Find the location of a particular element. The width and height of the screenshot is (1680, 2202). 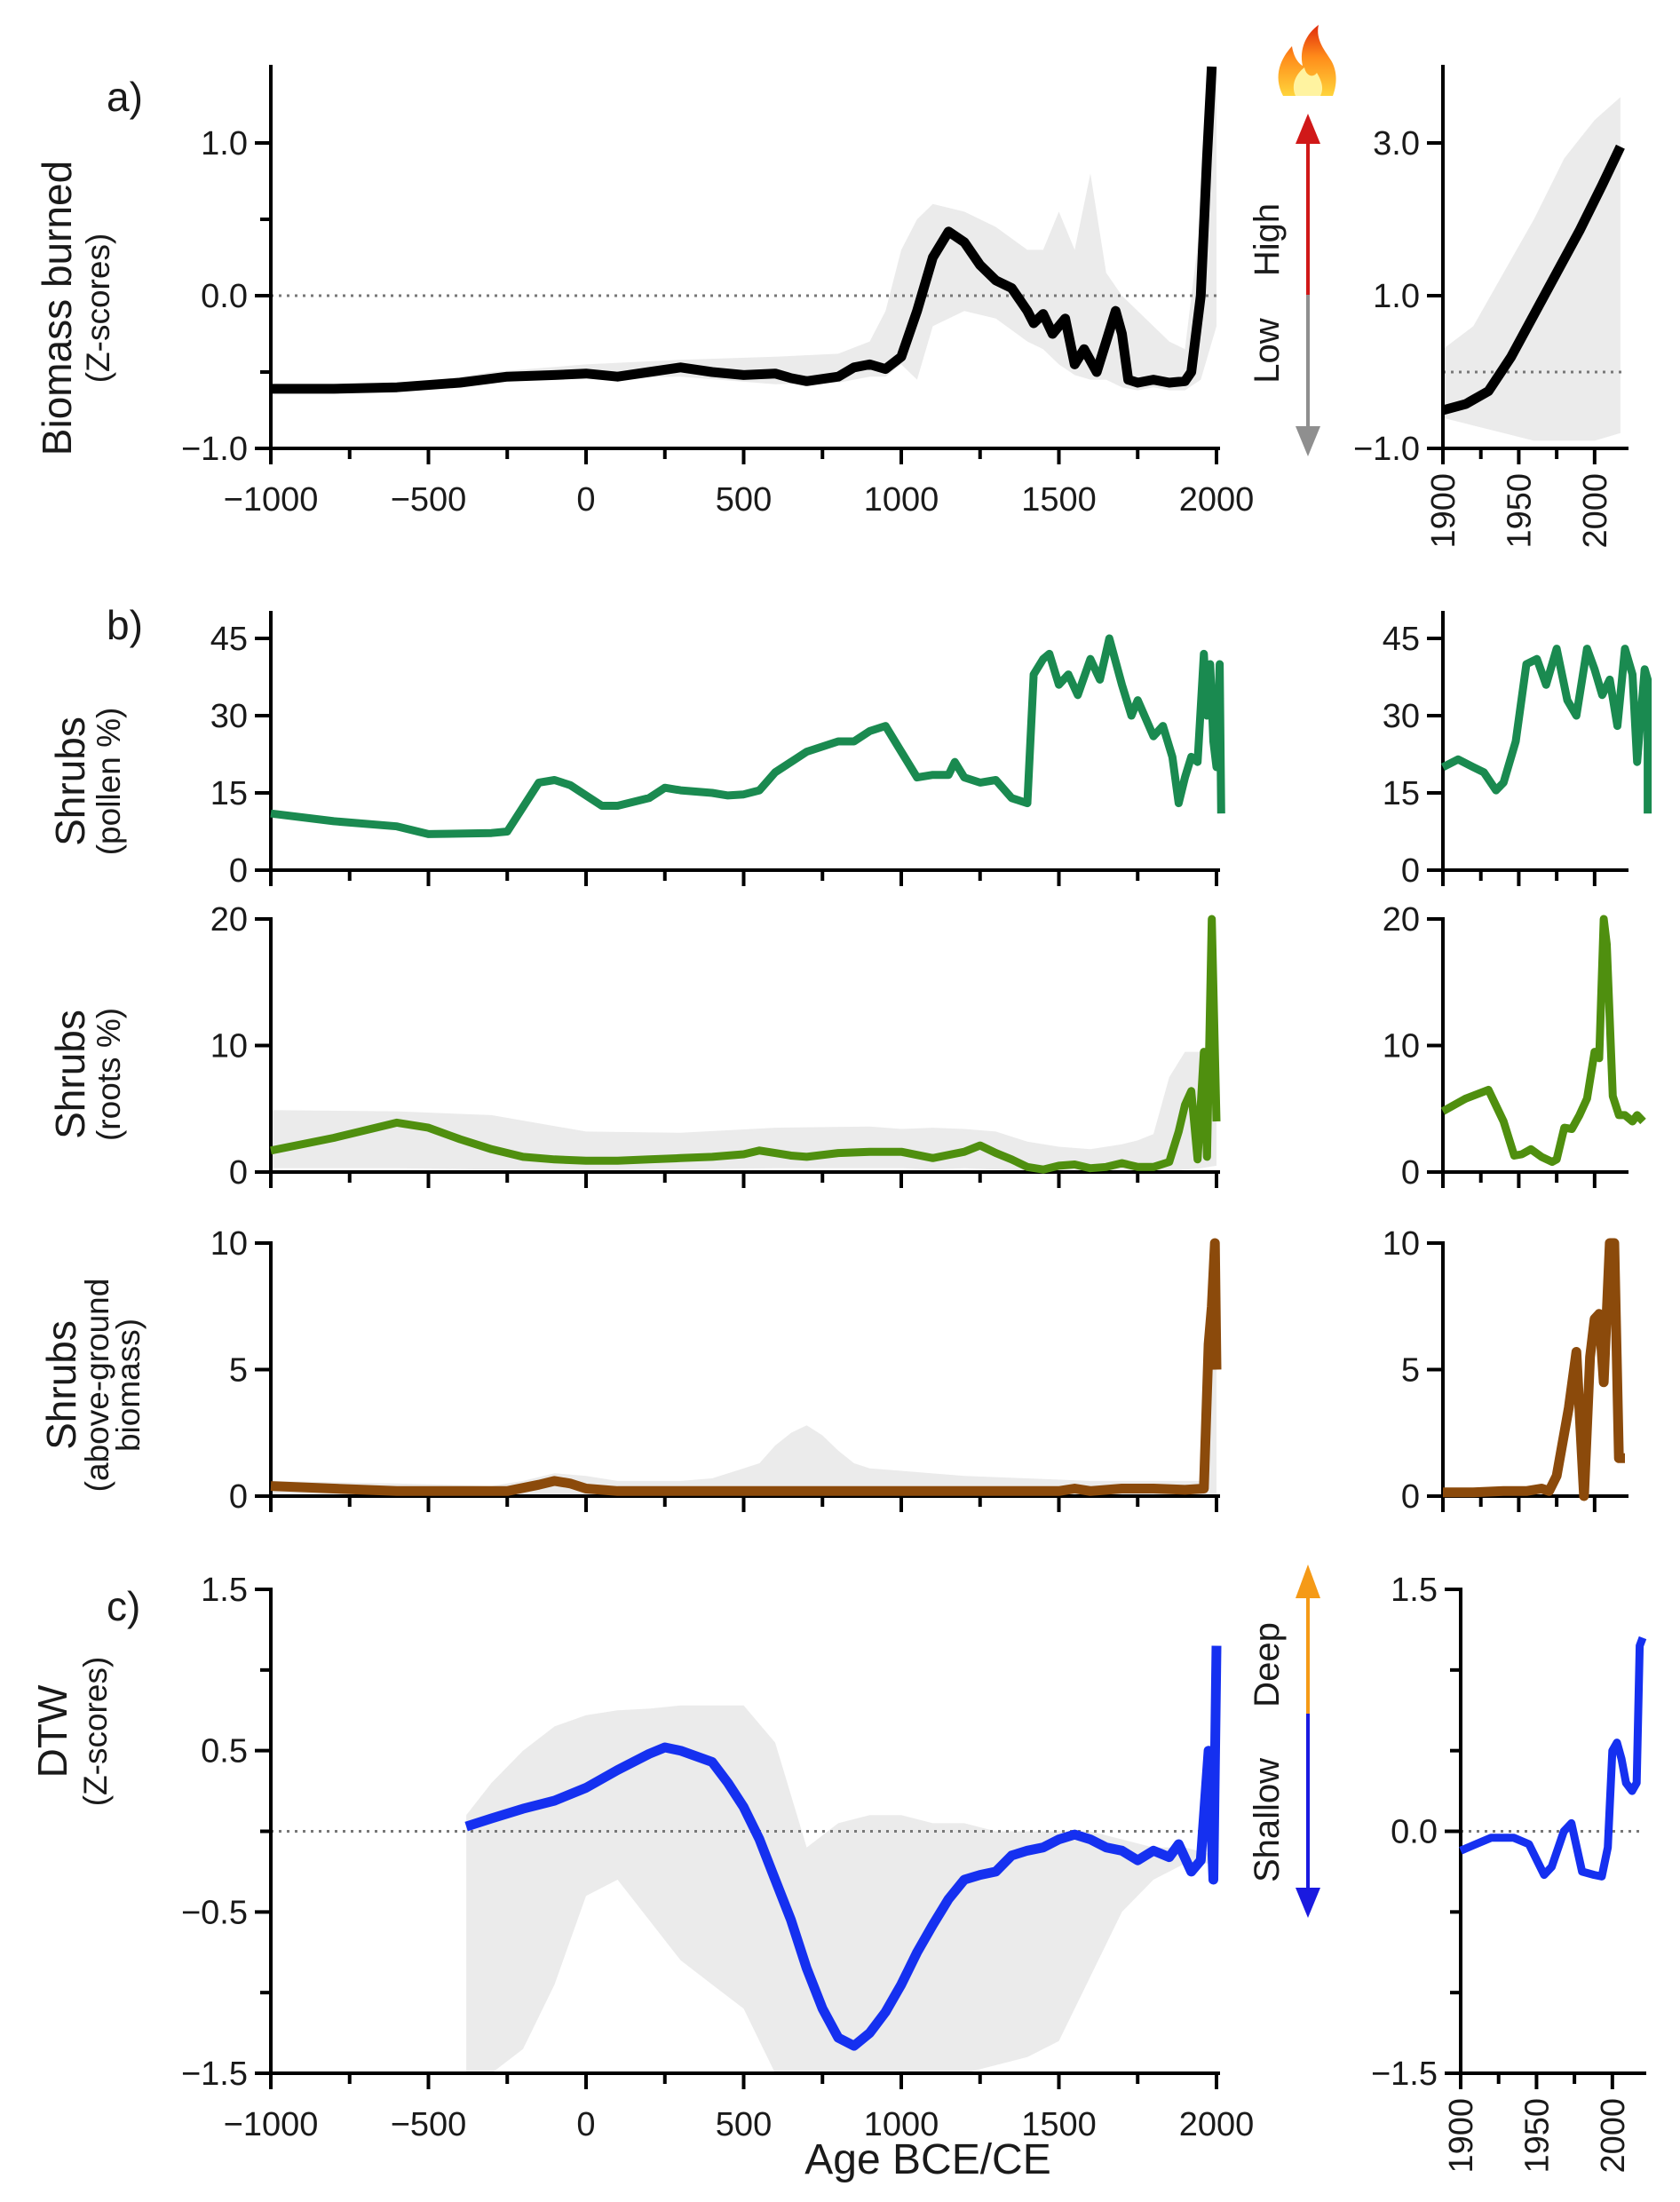

shallow-label: Shallow is located at coordinates (1267, 1820).